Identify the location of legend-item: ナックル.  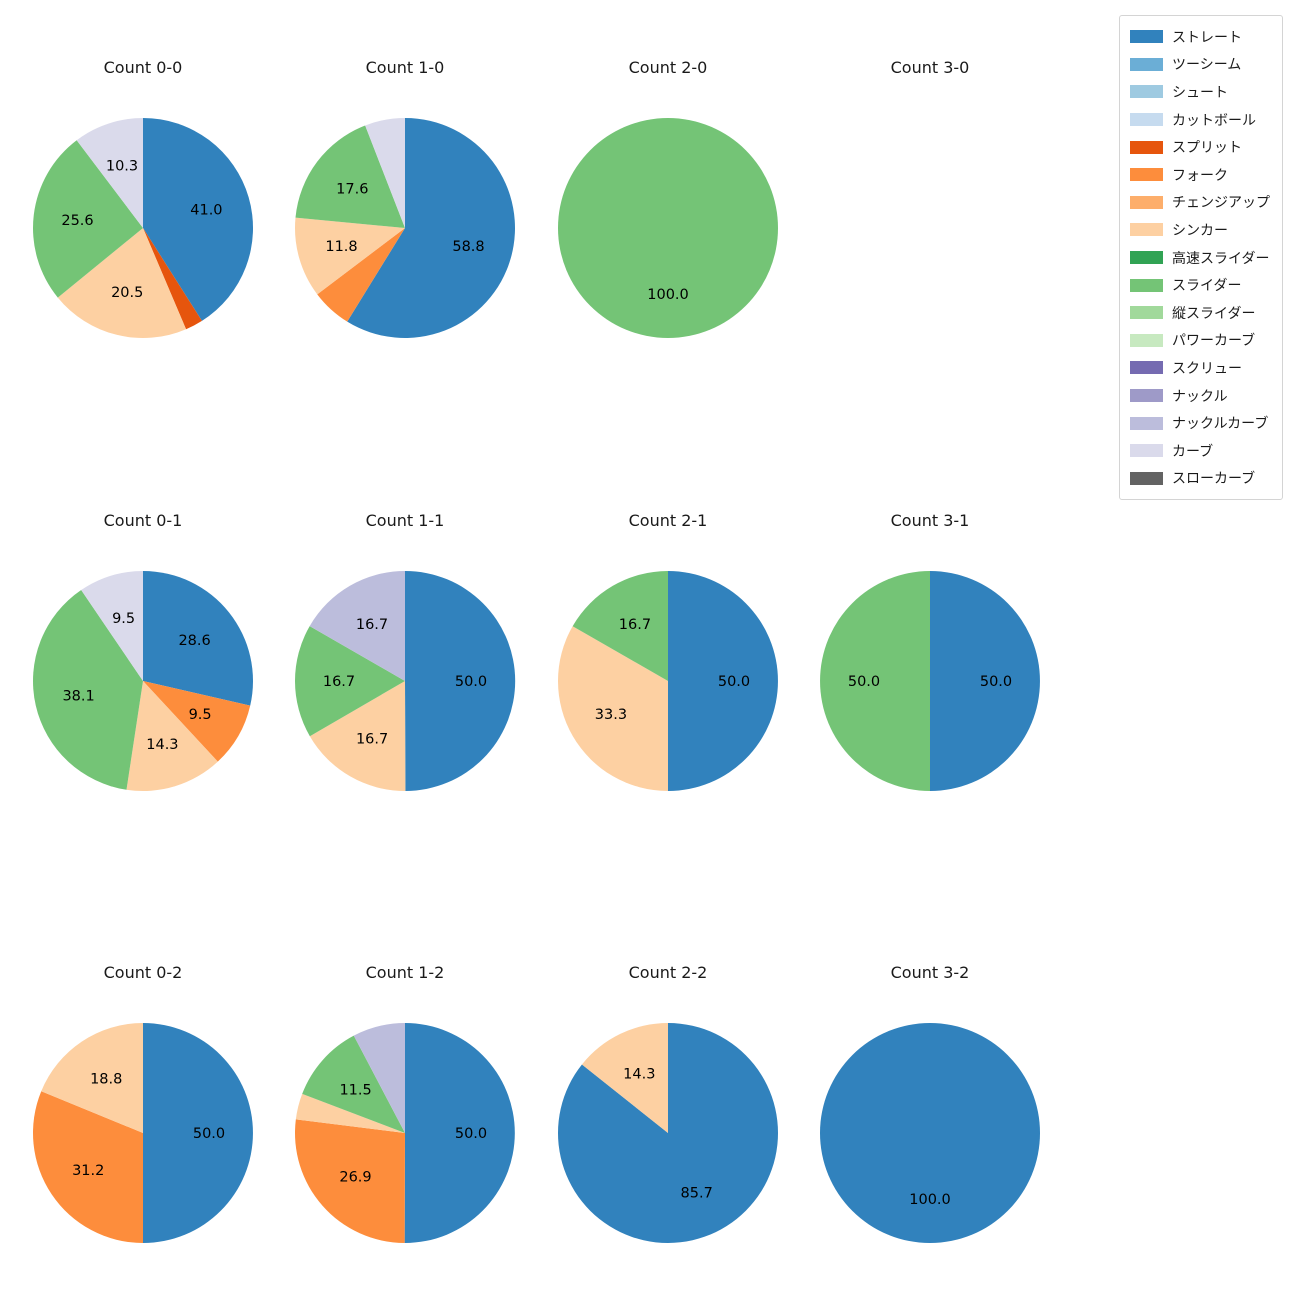
(1200, 396).